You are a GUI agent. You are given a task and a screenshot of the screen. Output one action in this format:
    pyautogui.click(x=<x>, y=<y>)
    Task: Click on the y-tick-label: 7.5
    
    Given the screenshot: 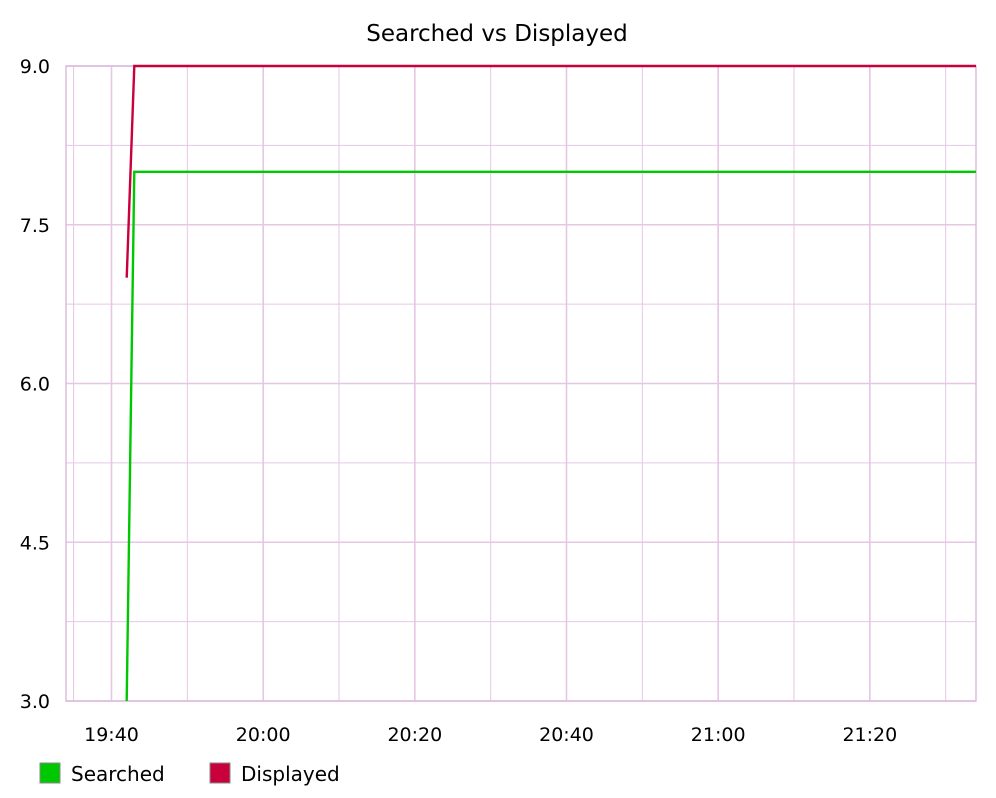 What is the action you would take?
    pyautogui.click(x=35, y=226)
    